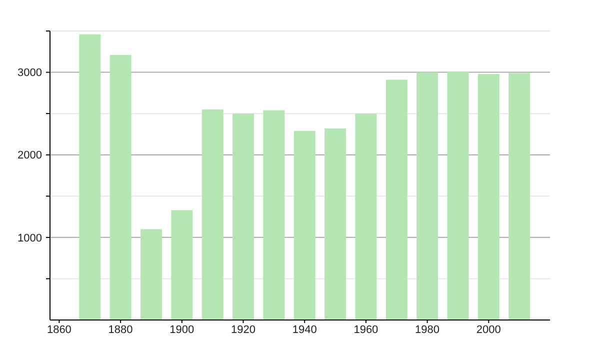  I want to click on y-tick-label: 1000, so click(30, 238).